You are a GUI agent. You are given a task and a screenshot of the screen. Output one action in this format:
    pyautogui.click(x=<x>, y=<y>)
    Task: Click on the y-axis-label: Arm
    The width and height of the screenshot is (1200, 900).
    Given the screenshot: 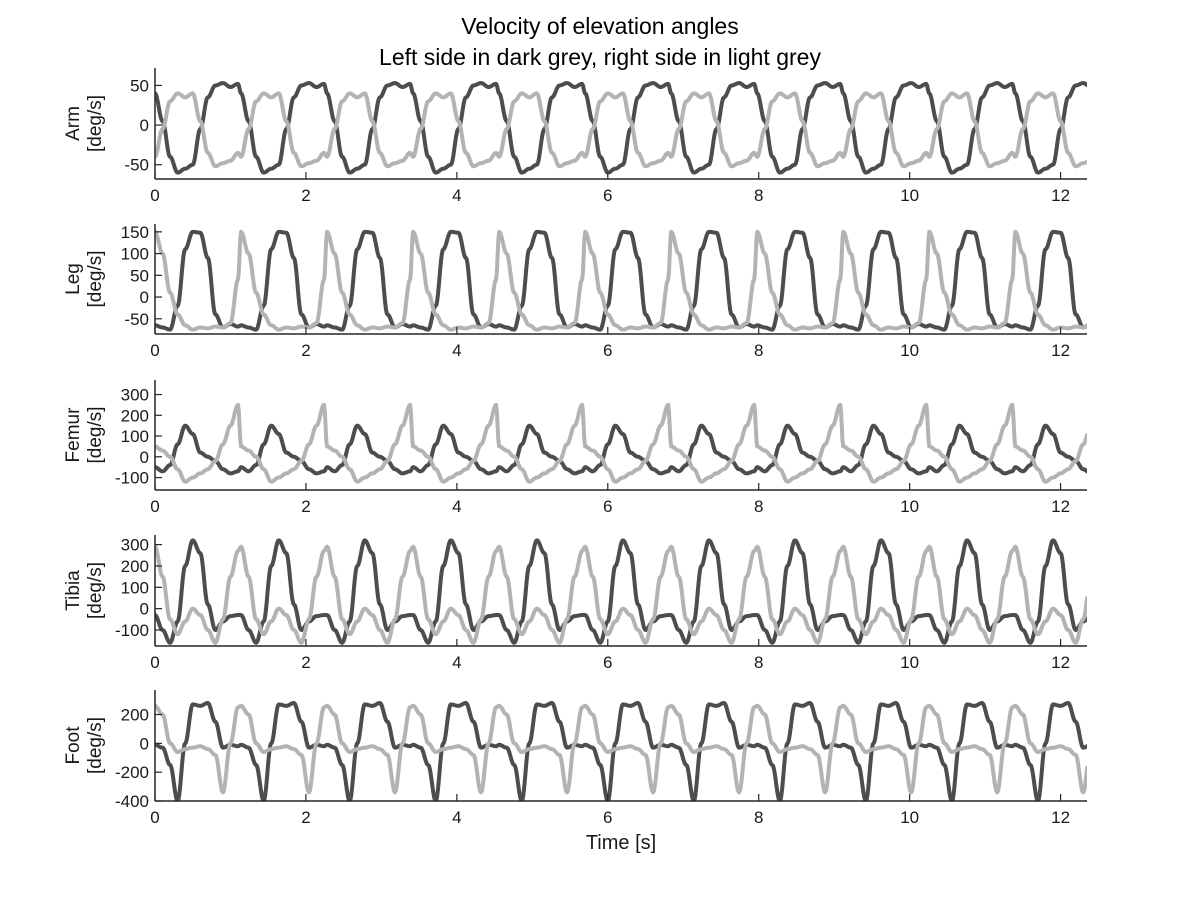 What is the action you would take?
    pyautogui.click(x=73, y=123)
    